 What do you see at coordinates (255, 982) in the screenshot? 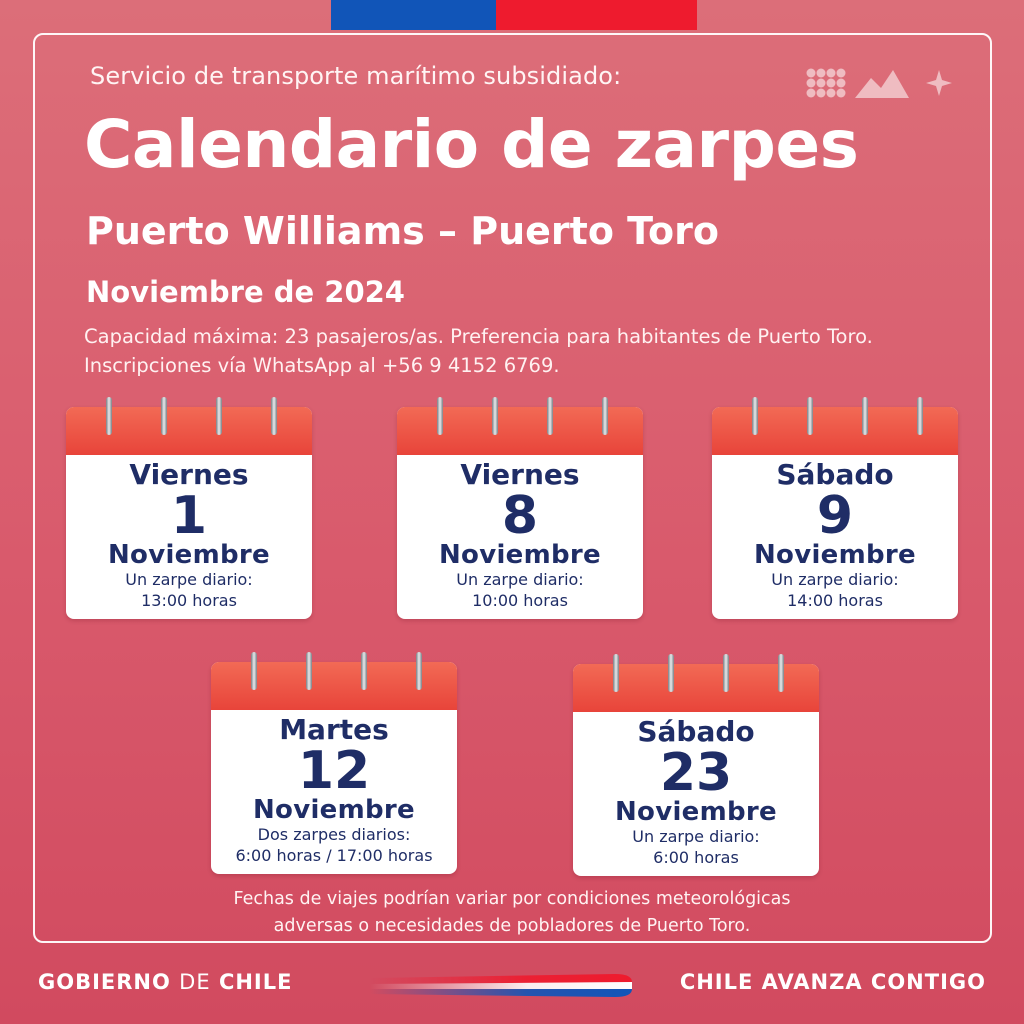
I see `gov-word-3: CHILE` at bounding box center [255, 982].